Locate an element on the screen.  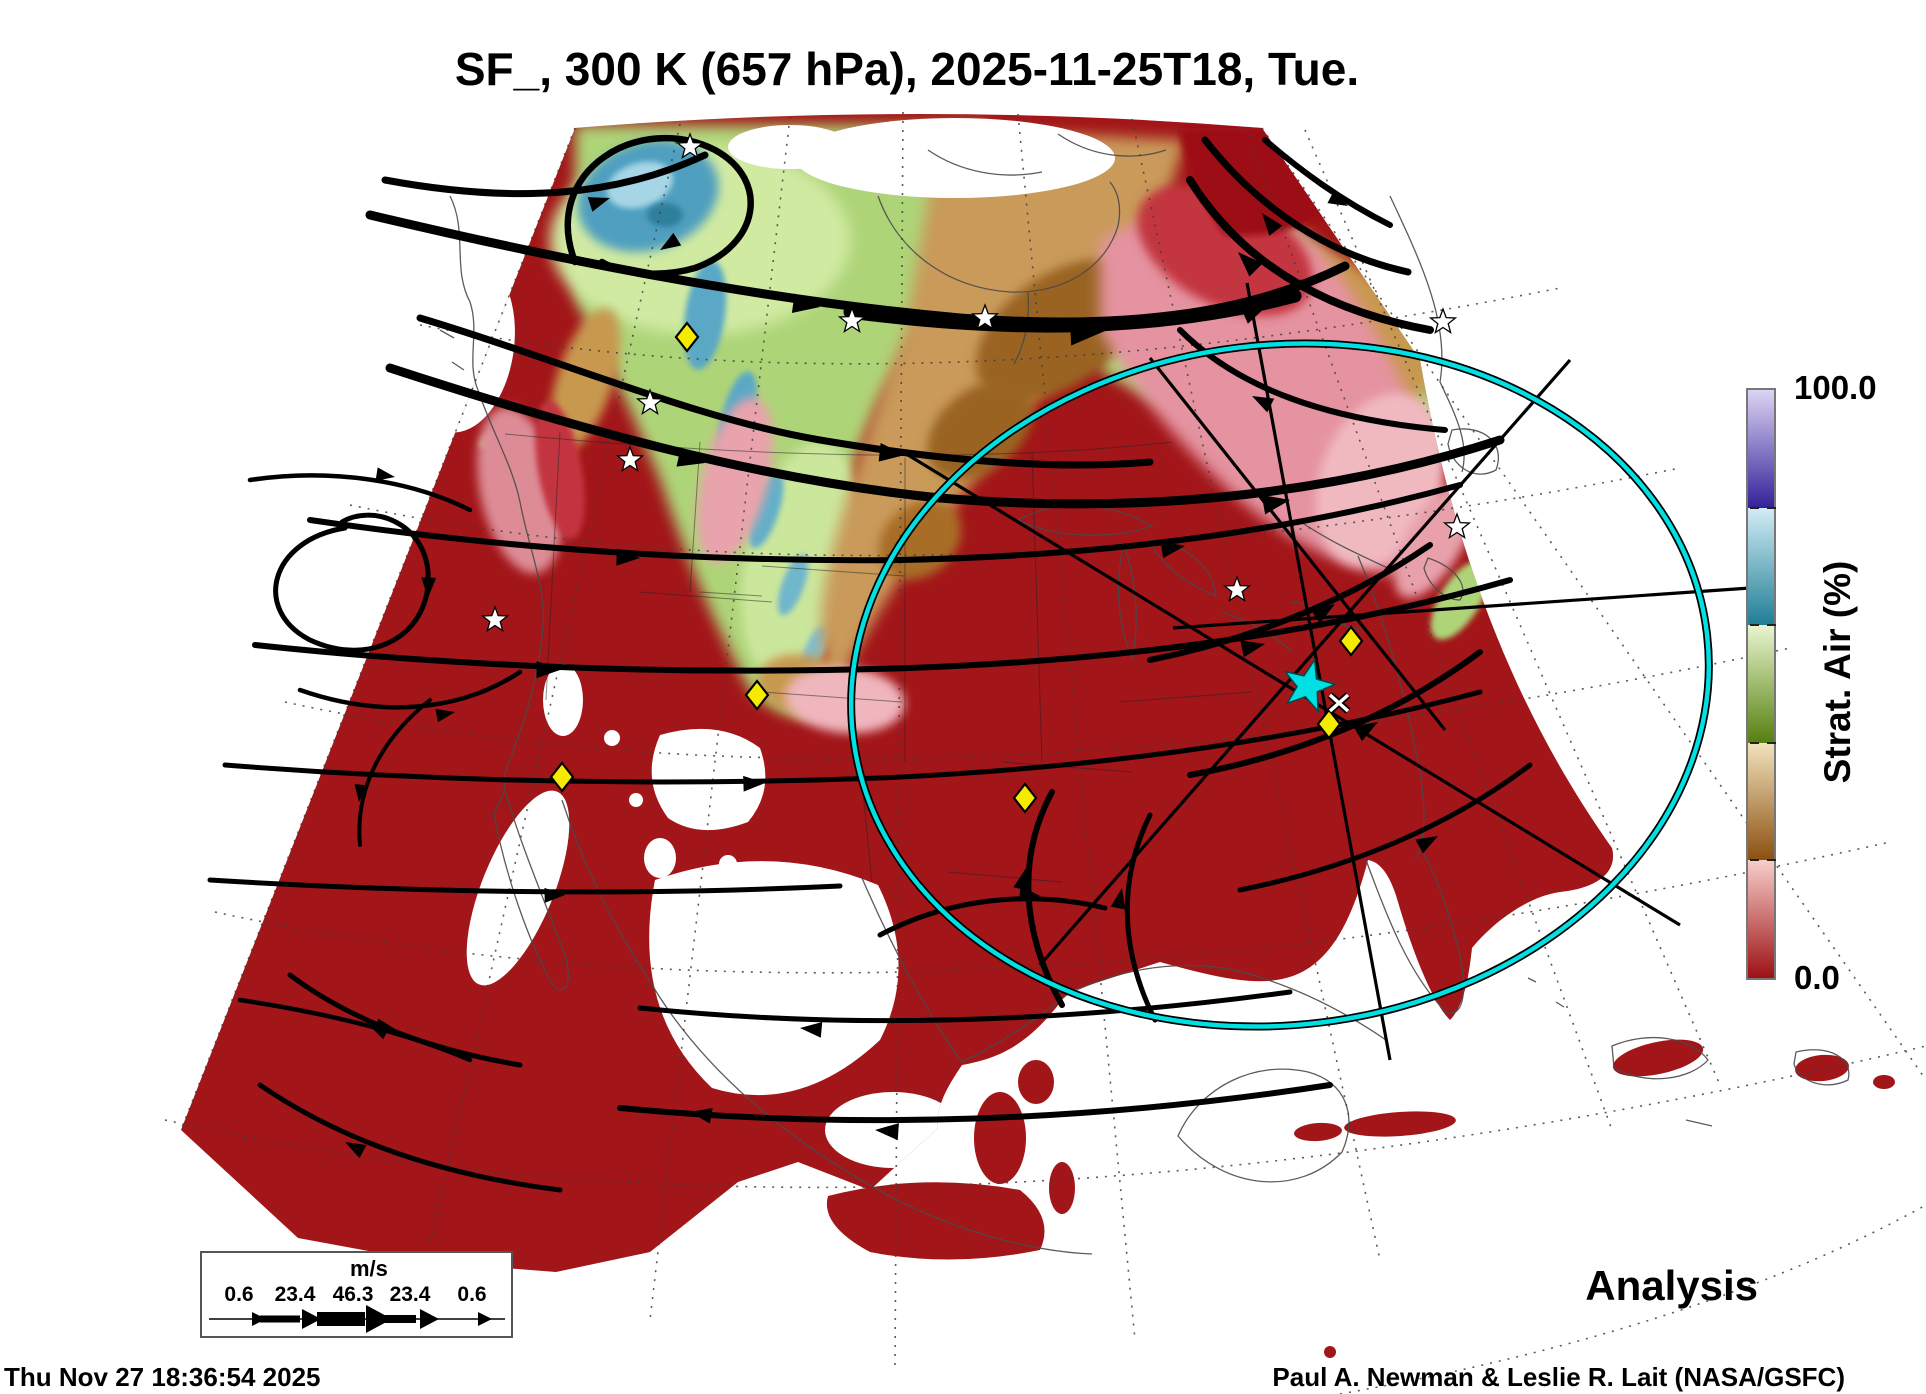
run-type-label: Analysis is located at coordinates (1671, 1285).